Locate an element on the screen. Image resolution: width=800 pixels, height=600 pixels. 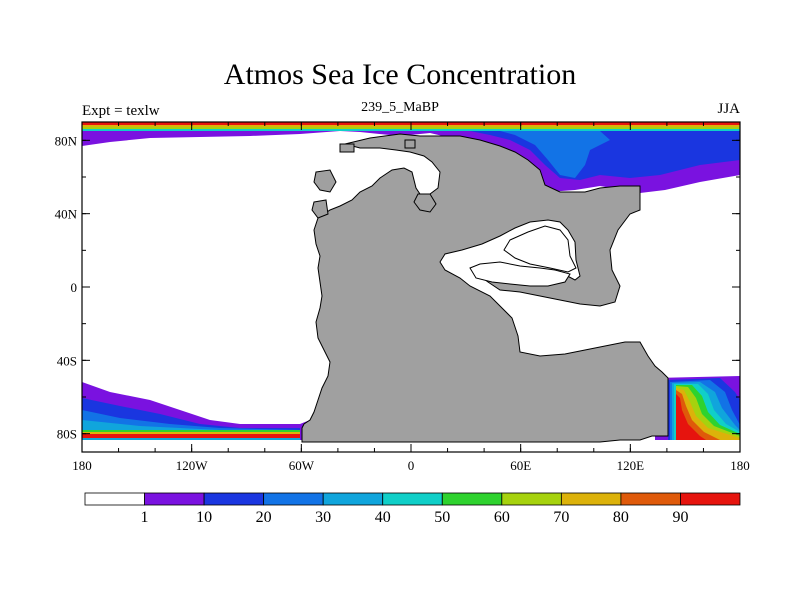
southern-ice-green-west is located at coordinates (191, 431).